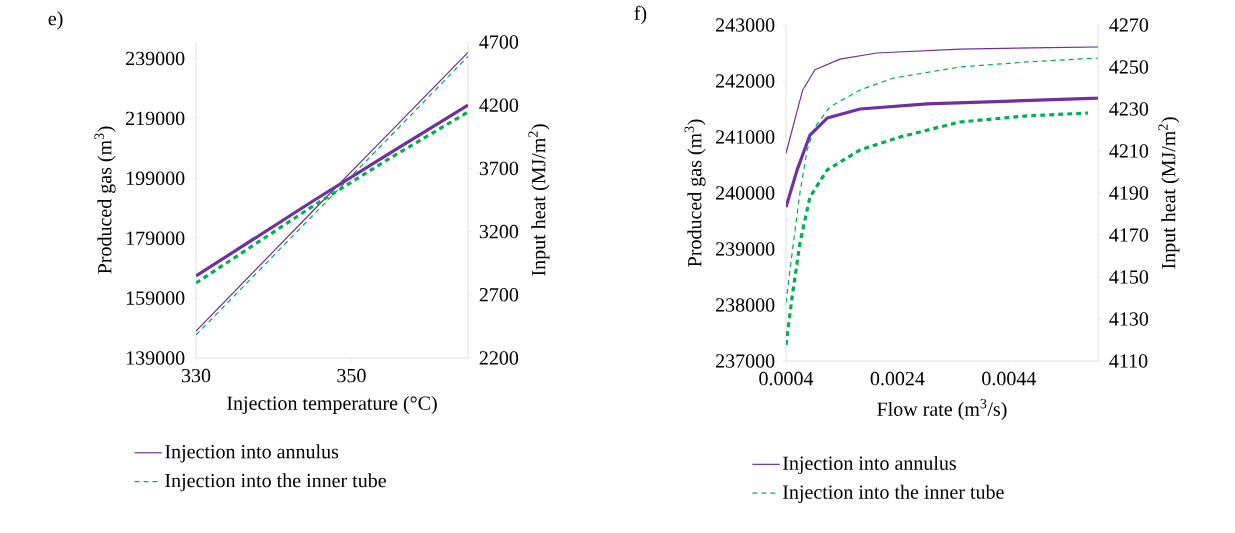 This screenshot has width=1235, height=533. What do you see at coordinates (942, 409) in the screenshot?
I see `x-axis-title: Flow rate (m$^{3}$/s)` at bounding box center [942, 409].